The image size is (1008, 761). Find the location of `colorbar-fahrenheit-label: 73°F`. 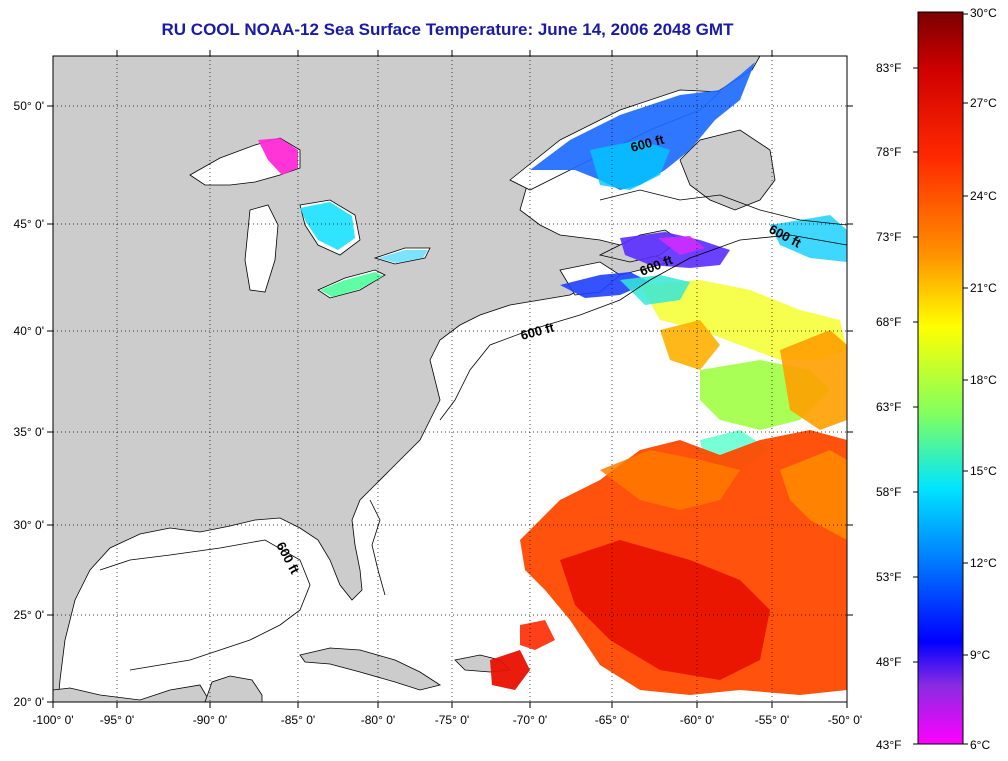

colorbar-fahrenheit-label: 73°F is located at coordinates (889, 237).